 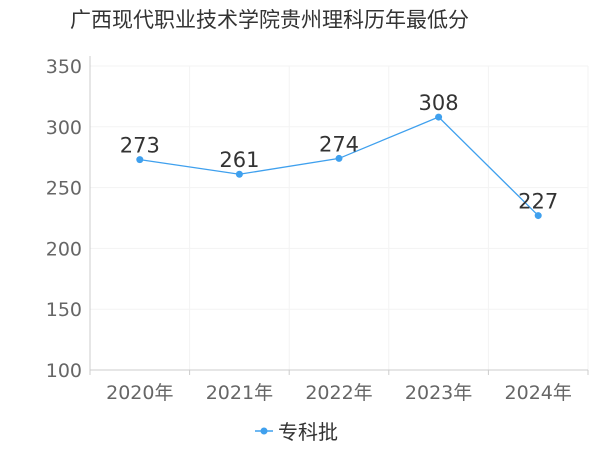 I want to click on legend: 专科批, so click(x=296, y=432).